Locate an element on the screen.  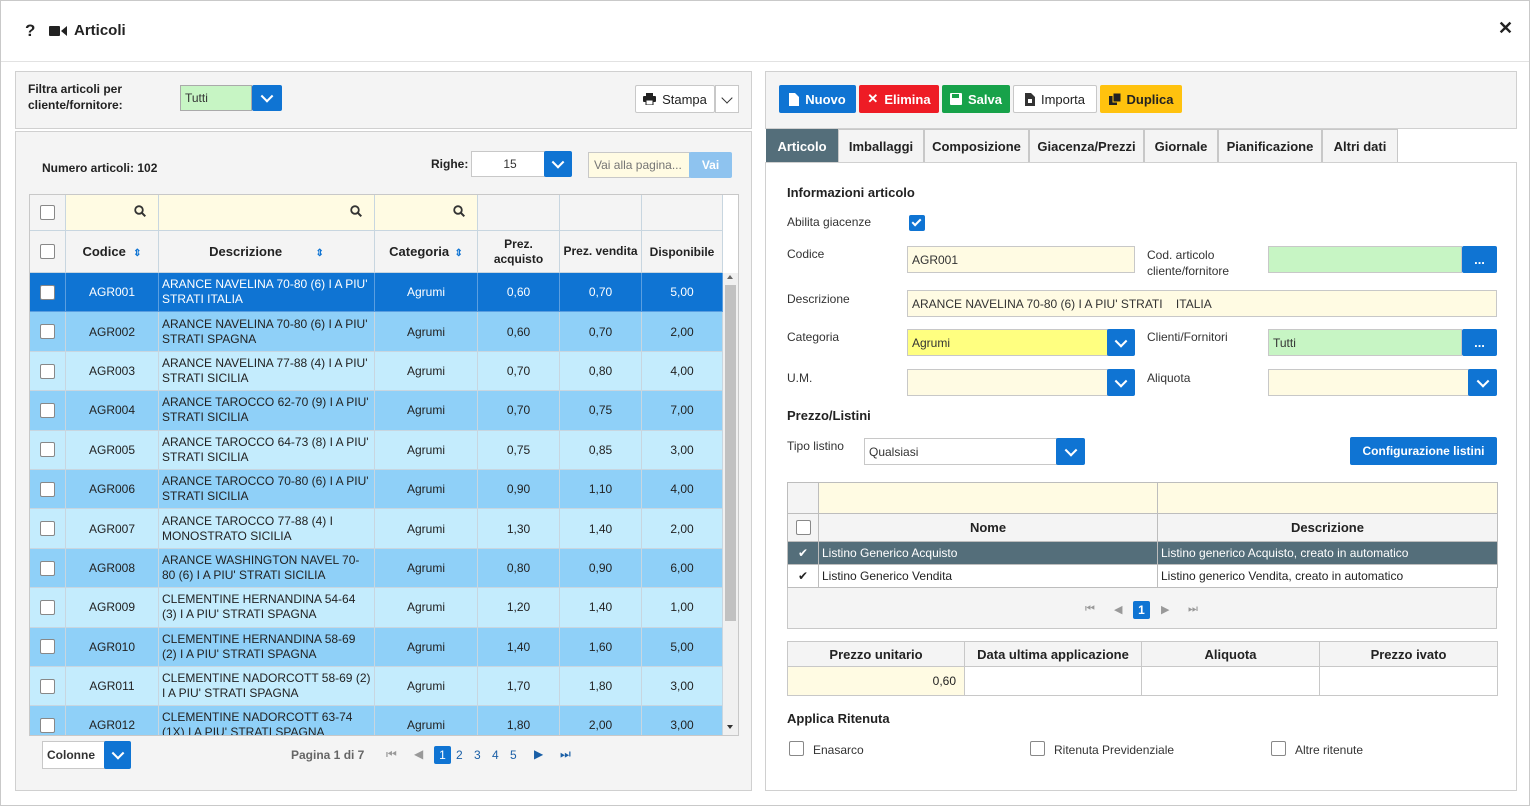
list-type-select: Qualsiasi is located at coordinates (960, 451).